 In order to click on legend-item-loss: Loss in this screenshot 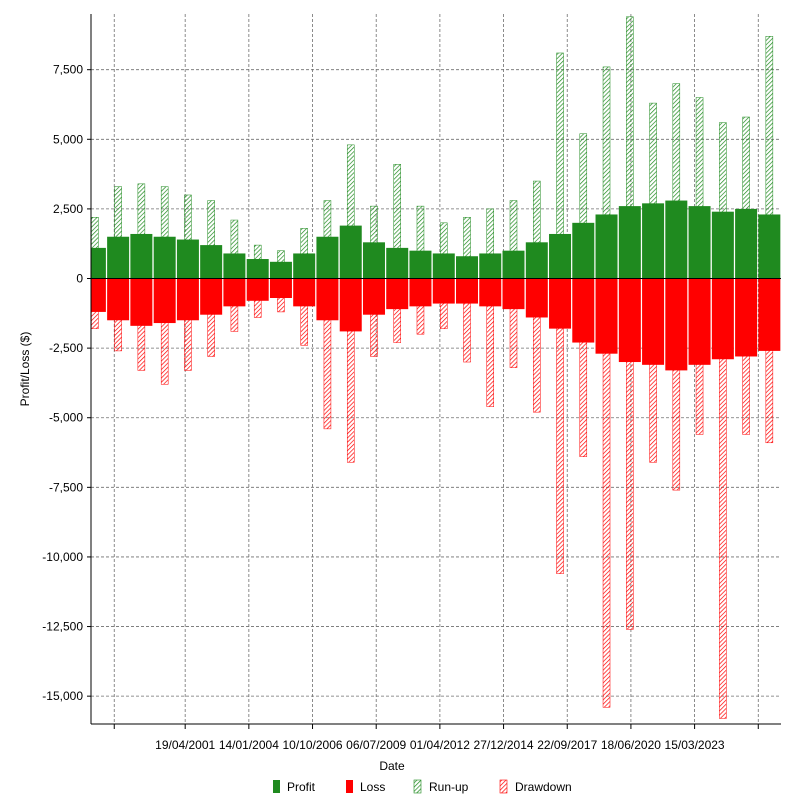, I will do `click(365, 787)`.